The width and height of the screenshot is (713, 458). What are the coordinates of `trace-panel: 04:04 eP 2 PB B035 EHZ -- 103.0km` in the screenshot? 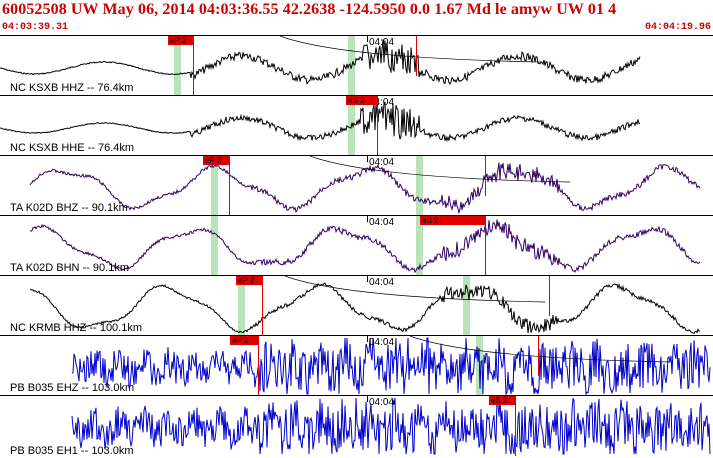 It's located at (356, 365).